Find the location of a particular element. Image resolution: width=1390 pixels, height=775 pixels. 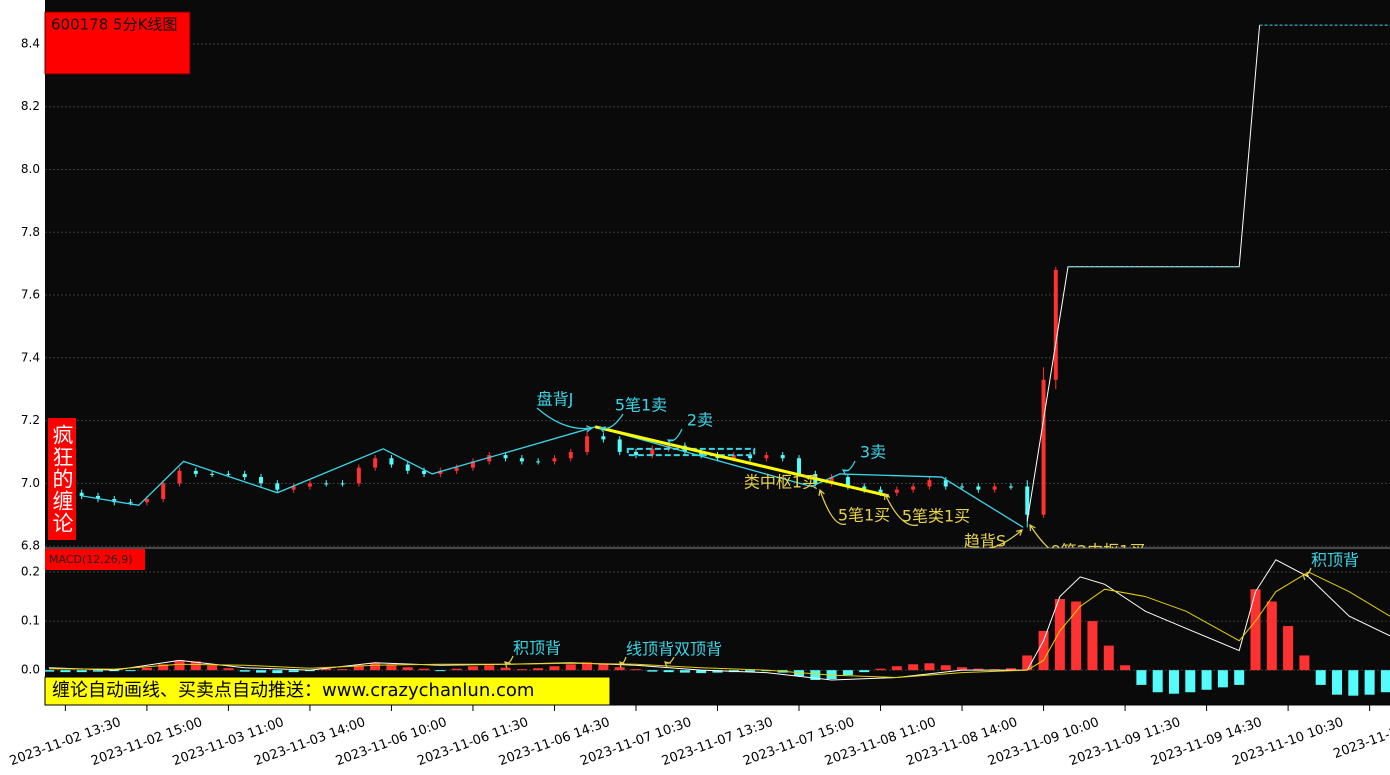

y-tick-label: 7.4 is located at coordinates (30, 357).